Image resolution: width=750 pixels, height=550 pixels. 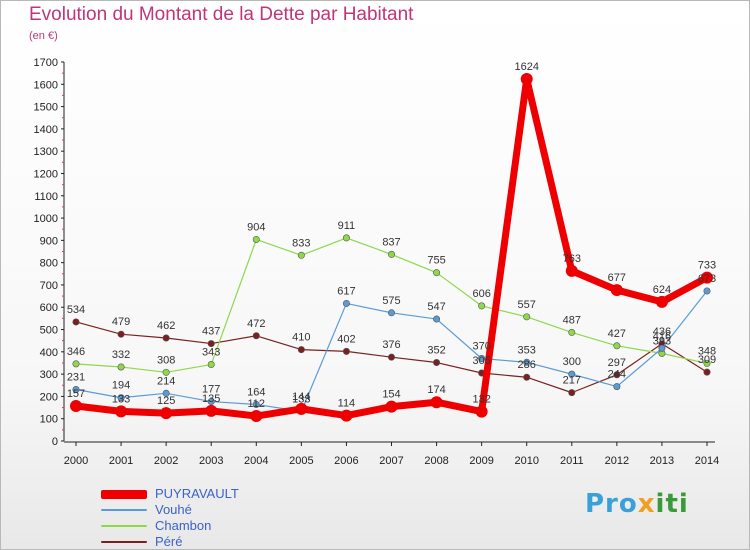 What do you see at coordinates (124, 542) in the screenshot?
I see `legend-swatch-pere` at bounding box center [124, 542].